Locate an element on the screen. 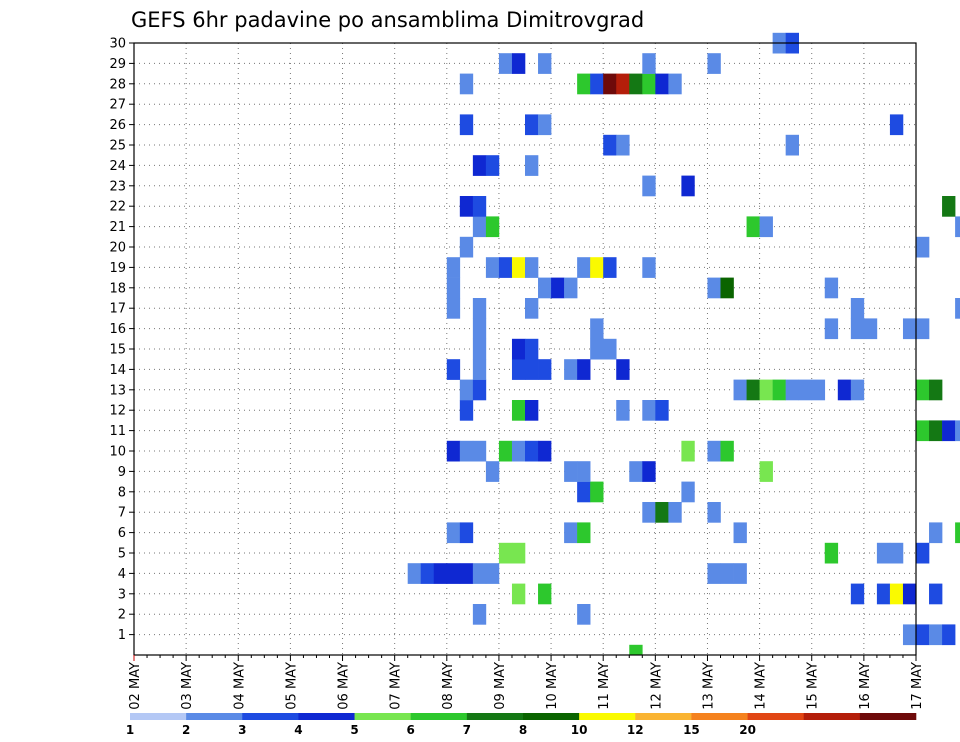 Image resolution: width=960 pixels, height=742 pixels. x-tick-label: 13 MAY is located at coordinates (708, 686).